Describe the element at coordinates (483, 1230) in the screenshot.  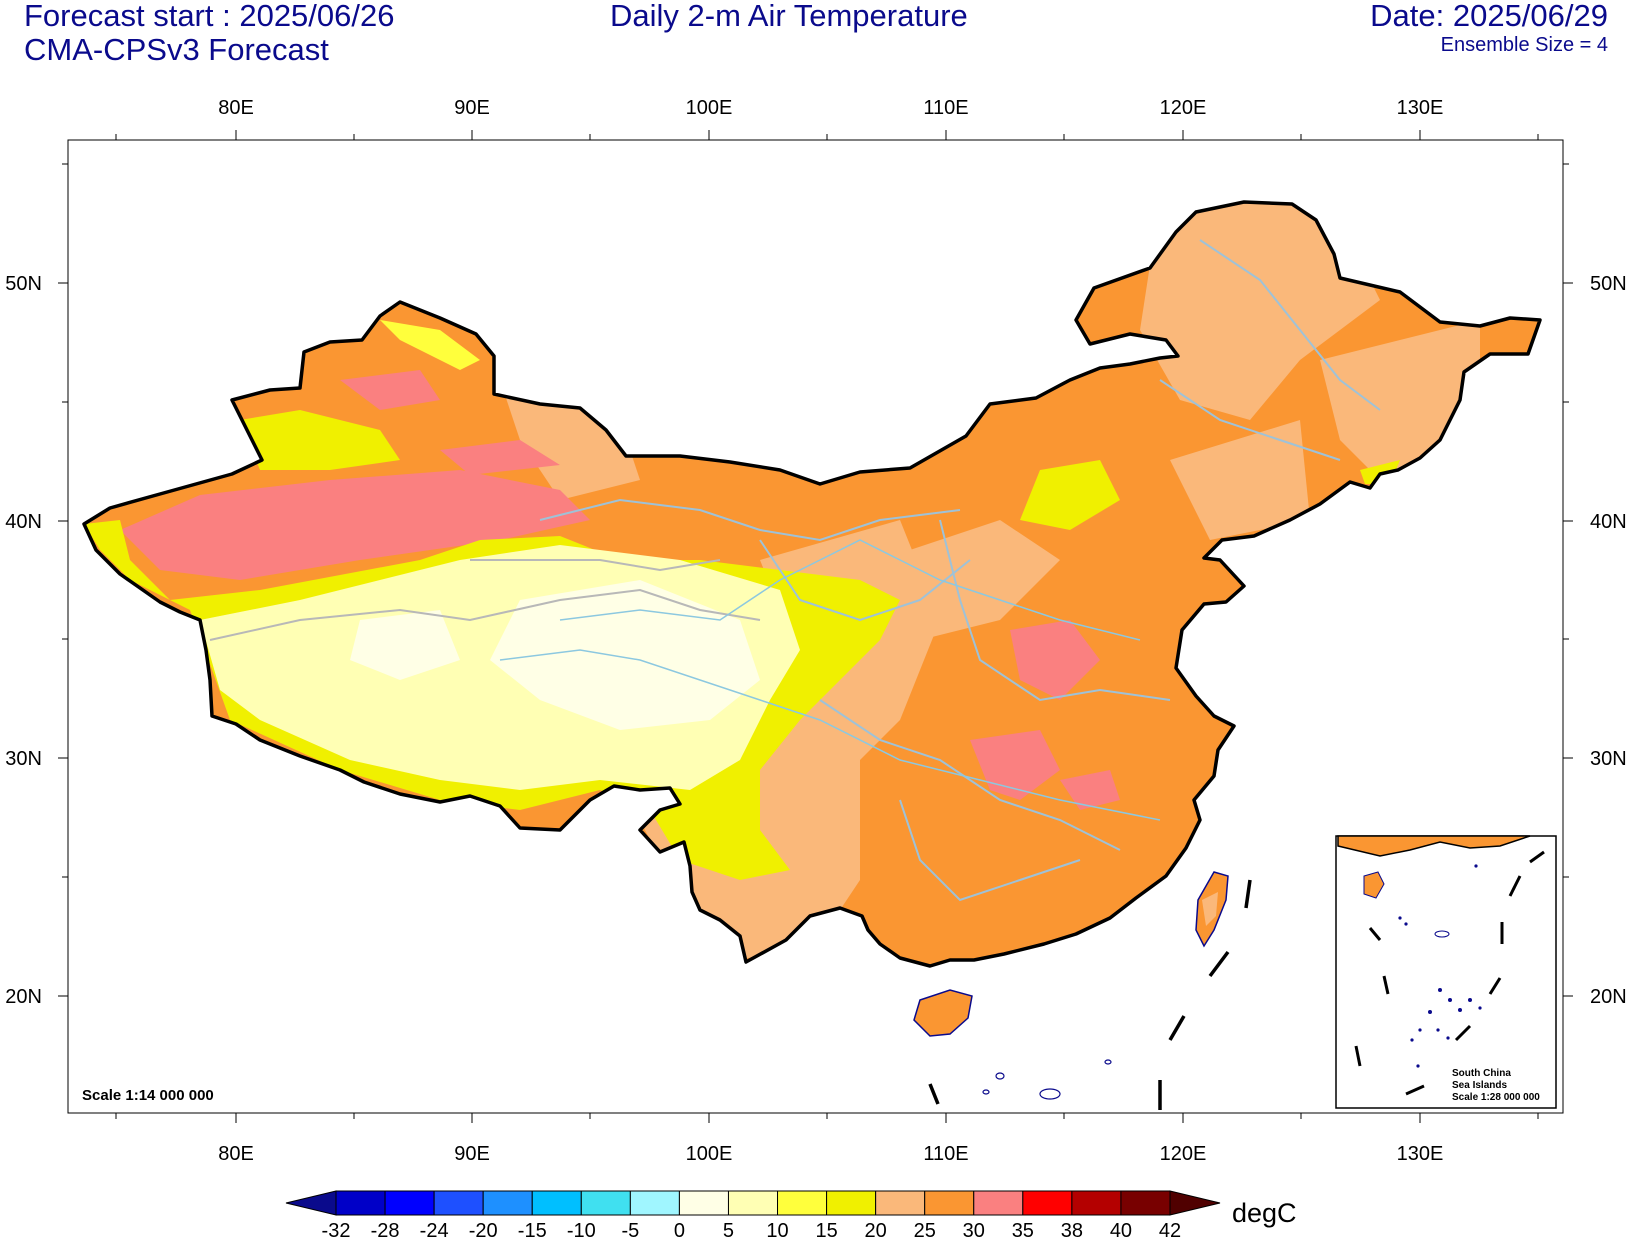
I see `colorbar-level-label: -20` at that location.